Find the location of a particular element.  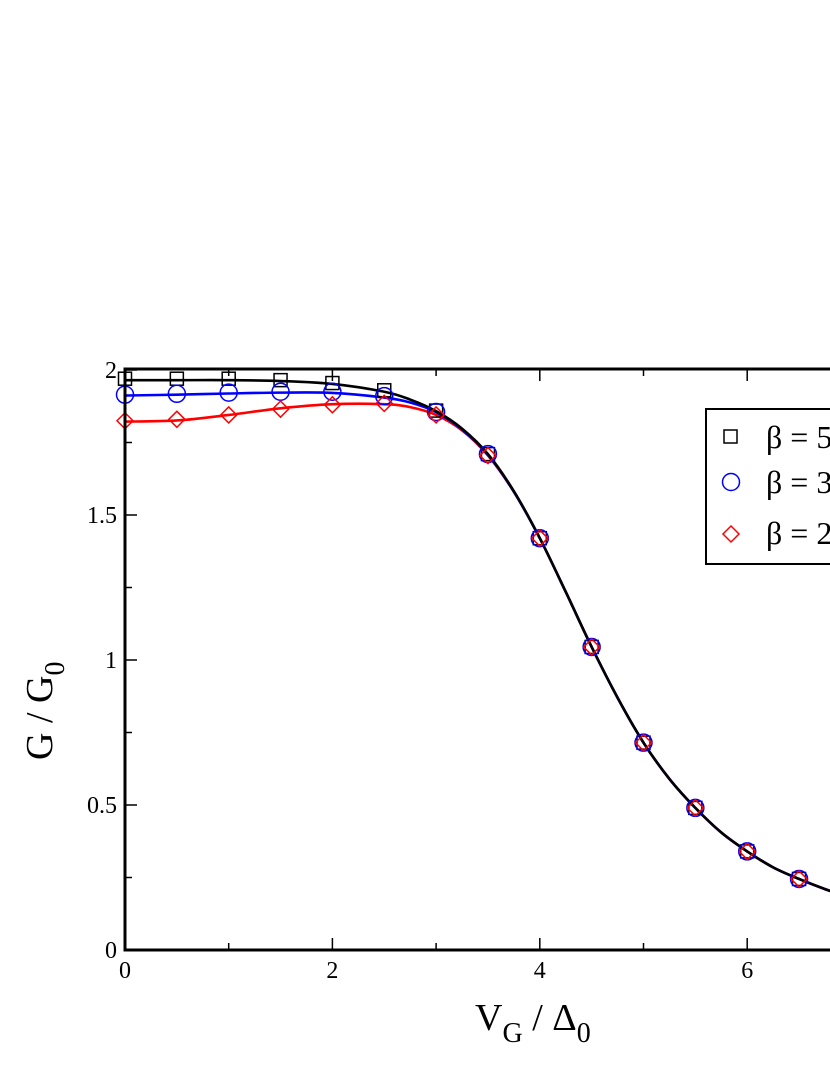

legend-label-beta-2: β = 2 is located at coordinates (798, 533).